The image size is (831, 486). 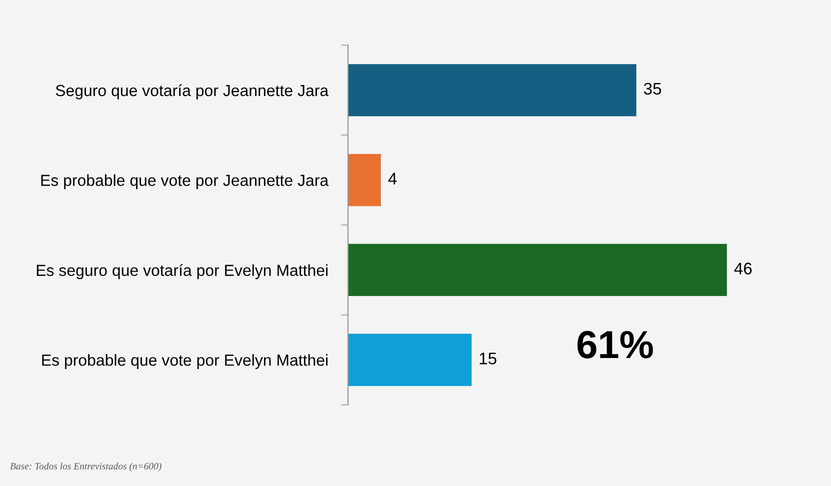 What do you see at coordinates (653, 88) in the screenshot?
I see `data-label: 35` at bounding box center [653, 88].